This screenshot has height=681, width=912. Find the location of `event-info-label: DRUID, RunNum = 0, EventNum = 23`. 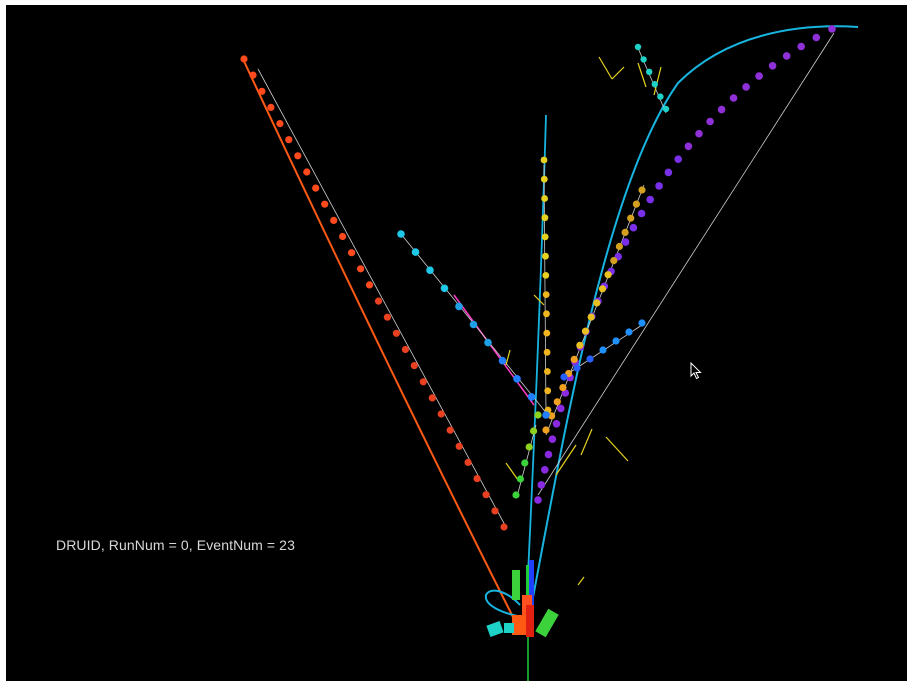

event-info-label: DRUID, RunNum = 0, EventNum = 23 is located at coordinates (175, 545).